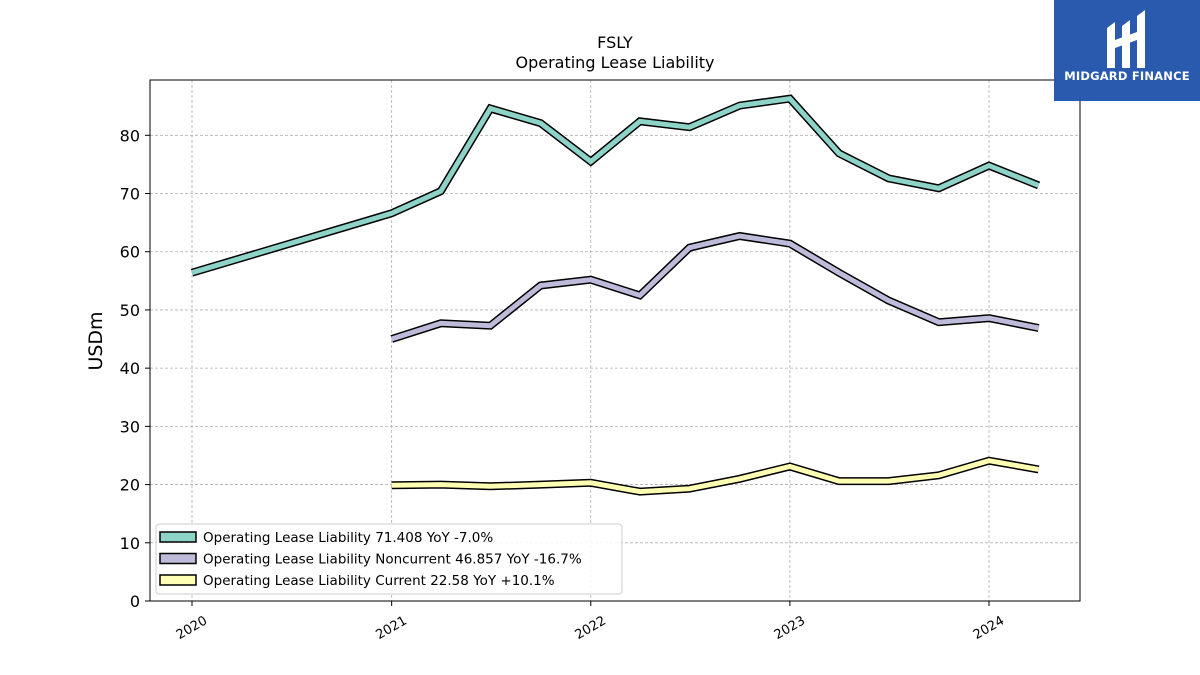 Image resolution: width=1200 pixels, height=675 pixels. What do you see at coordinates (96, 340) in the screenshot?
I see `y-axis-label: USDm` at bounding box center [96, 340].